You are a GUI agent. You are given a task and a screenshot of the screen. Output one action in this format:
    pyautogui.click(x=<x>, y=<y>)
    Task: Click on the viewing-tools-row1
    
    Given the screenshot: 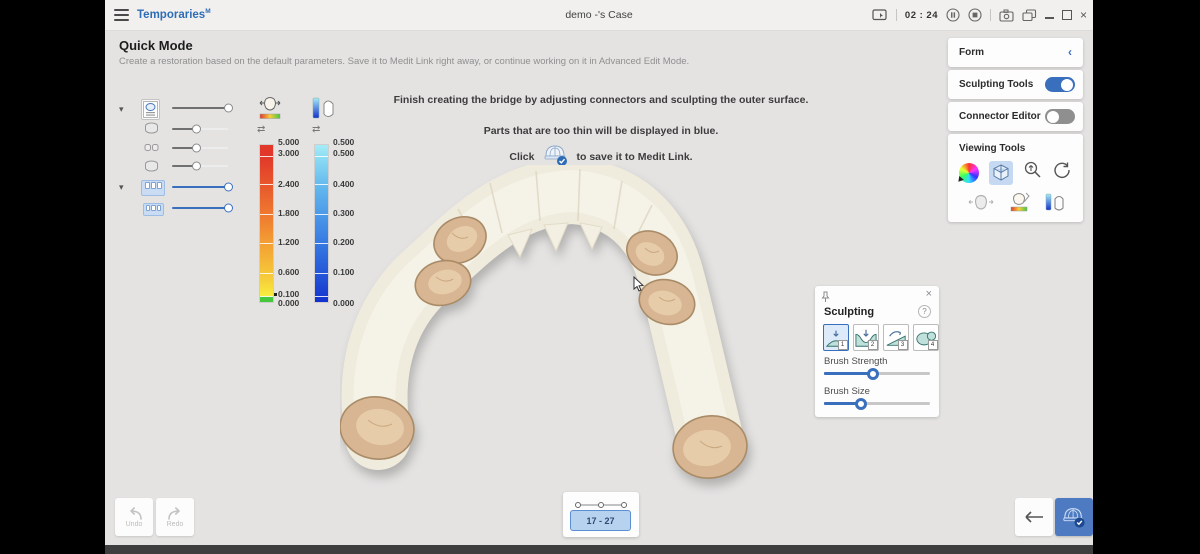 What is the action you would take?
    pyautogui.click(x=1015, y=172)
    